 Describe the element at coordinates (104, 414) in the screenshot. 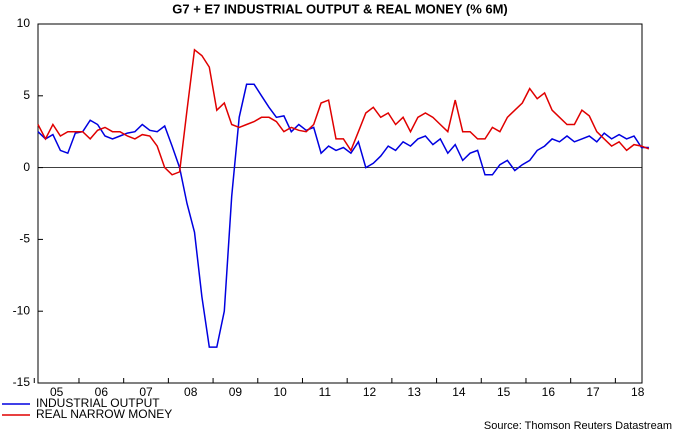

I see `legend-label: REAL NARROW MONEY` at that location.